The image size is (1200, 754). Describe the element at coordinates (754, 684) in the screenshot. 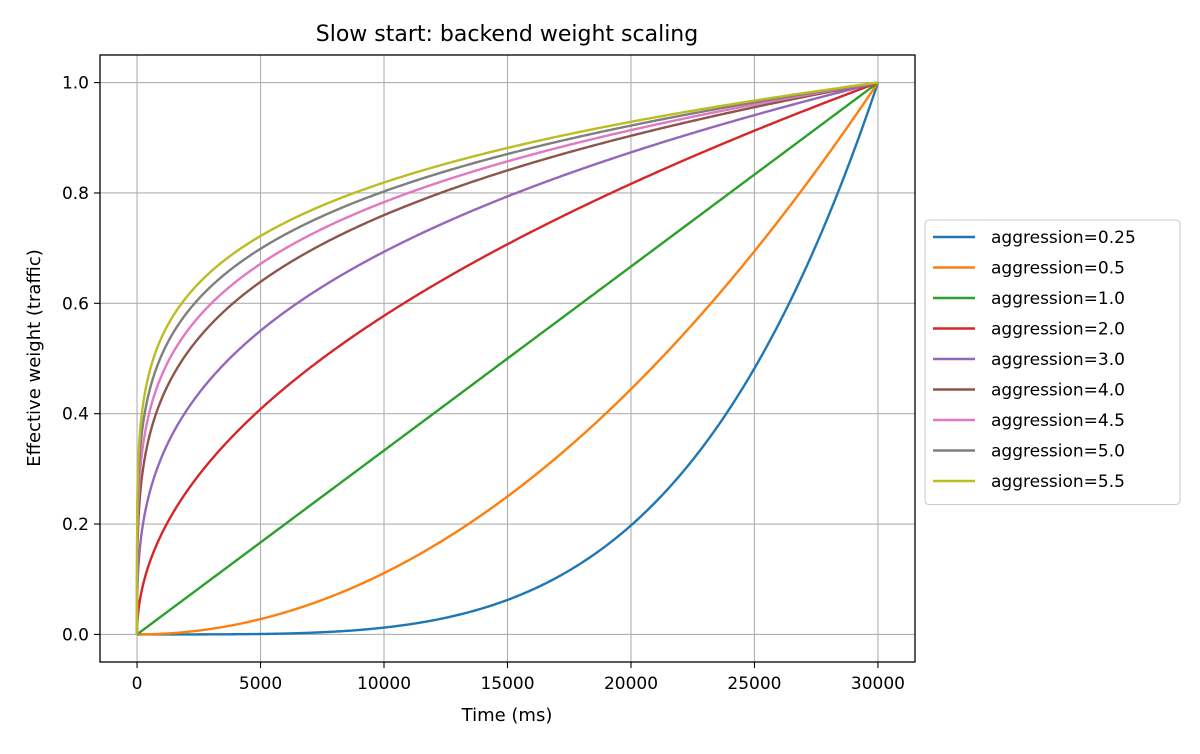

I see `x-tick-label: 25000` at that location.